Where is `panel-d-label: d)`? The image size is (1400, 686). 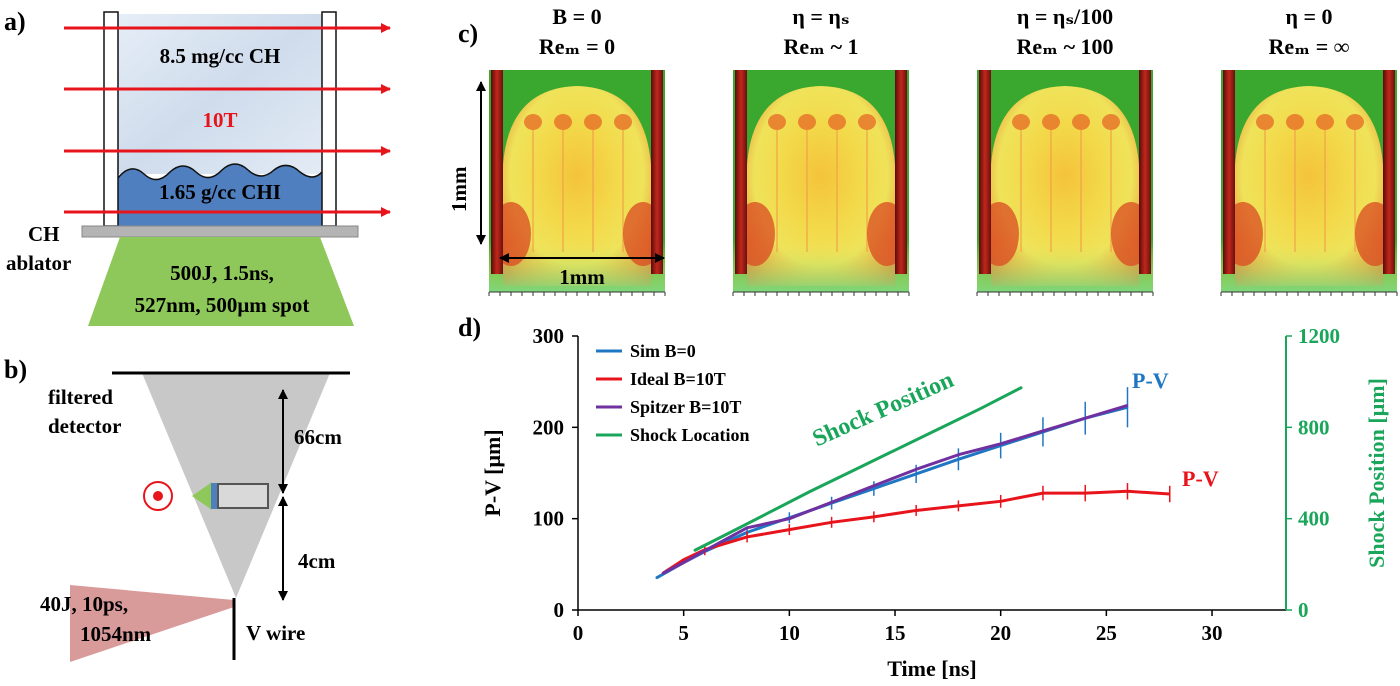 panel-d-label: d) is located at coordinates (469, 327).